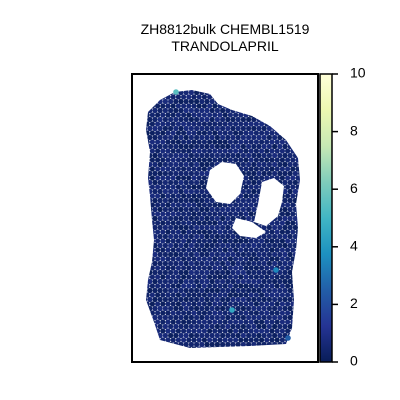 This screenshot has height=400, width=400. I want to click on hole-gap, so click(249, 228).